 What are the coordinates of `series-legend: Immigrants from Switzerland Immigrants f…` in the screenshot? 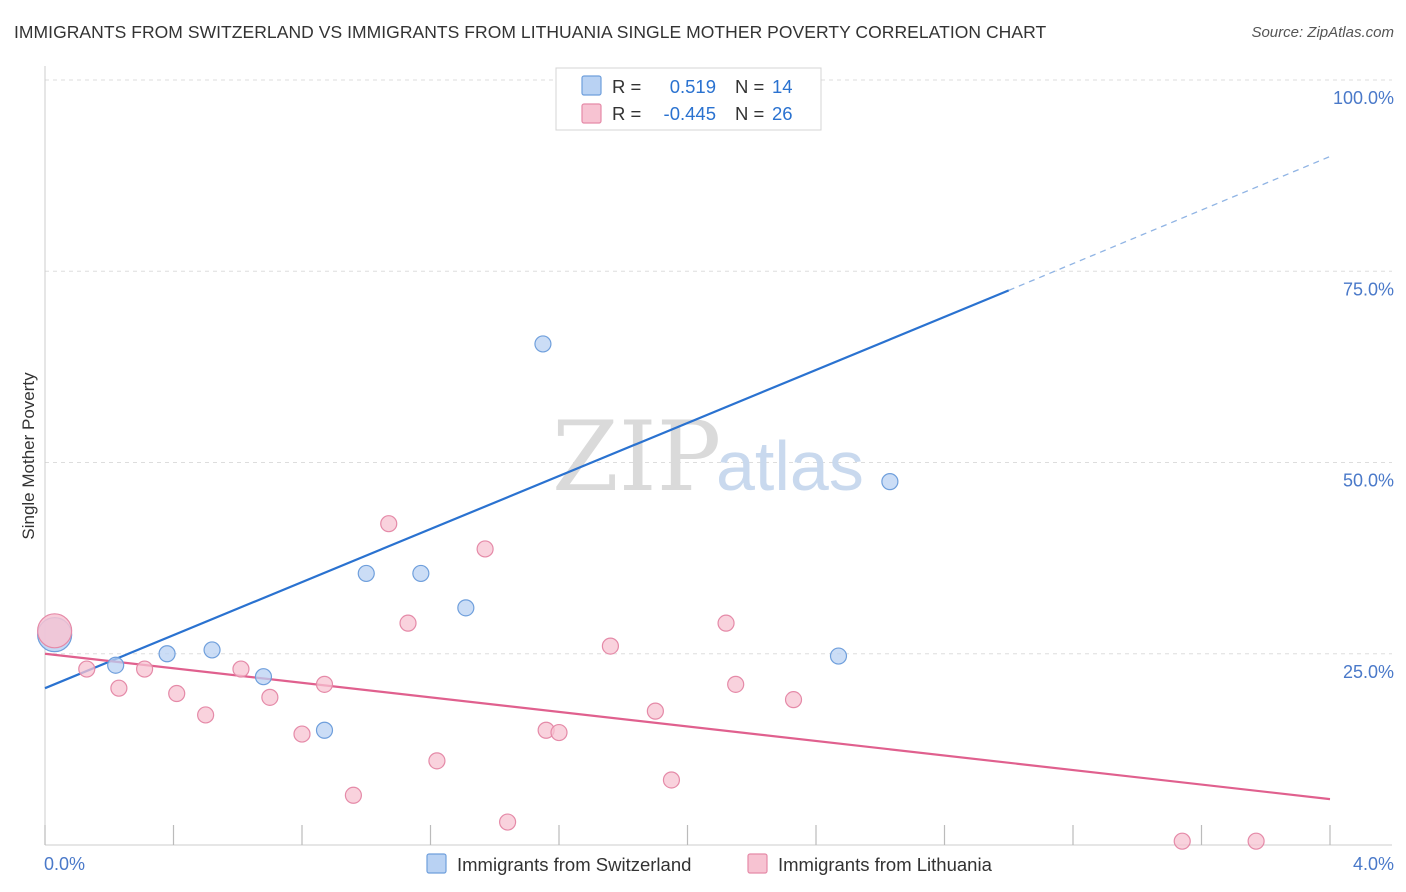 It's located at (709, 864).